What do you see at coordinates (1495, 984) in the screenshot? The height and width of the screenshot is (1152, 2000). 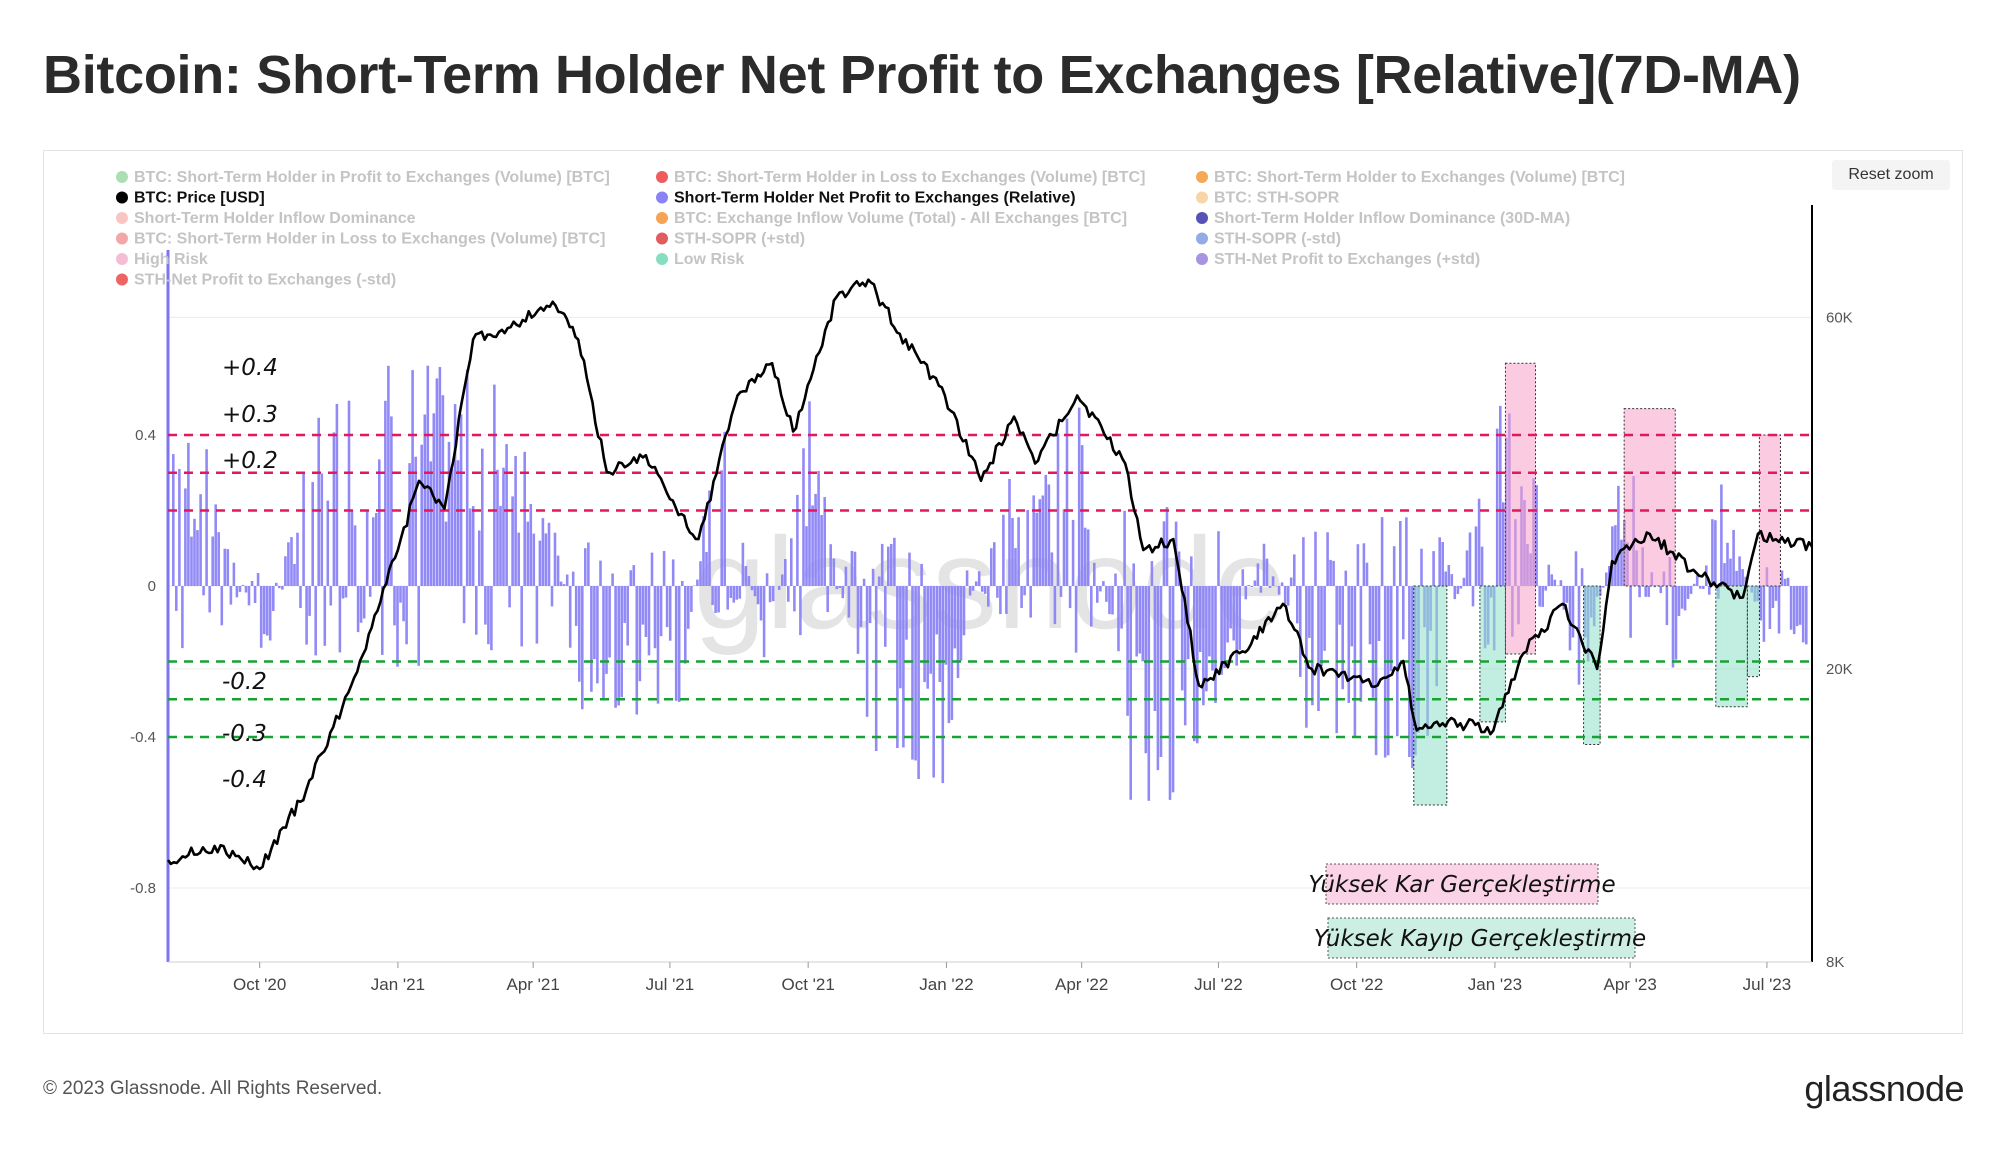 I see `x-tick-label: Jan '23` at bounding box center [1495, 984].